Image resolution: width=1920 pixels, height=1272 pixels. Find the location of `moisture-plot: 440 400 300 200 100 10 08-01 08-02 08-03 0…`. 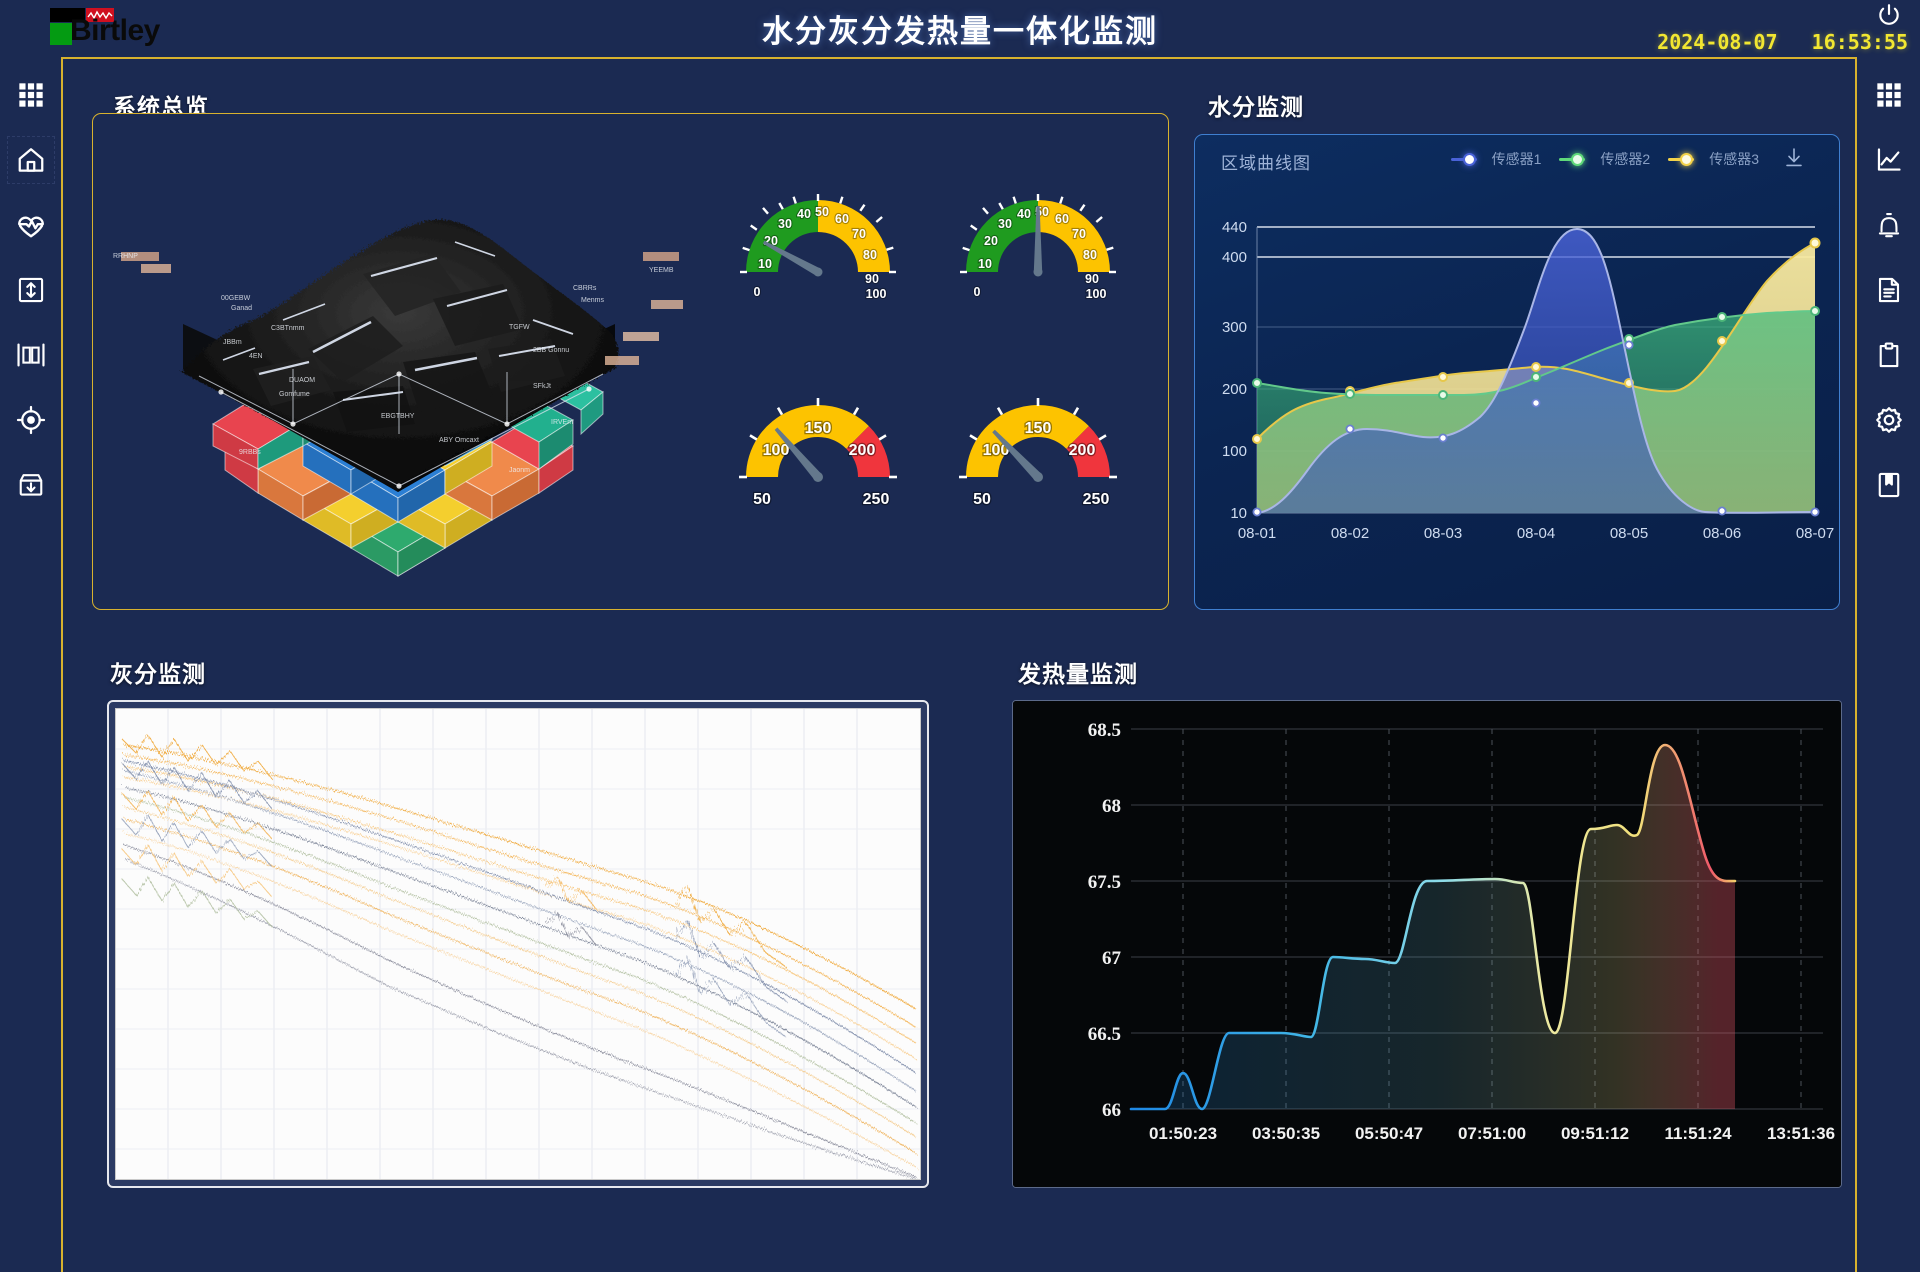

moisture-plot: 440 400 300 200 100 10 08-01 08-02 08-03 0… is located at coordinates (1517, 395).